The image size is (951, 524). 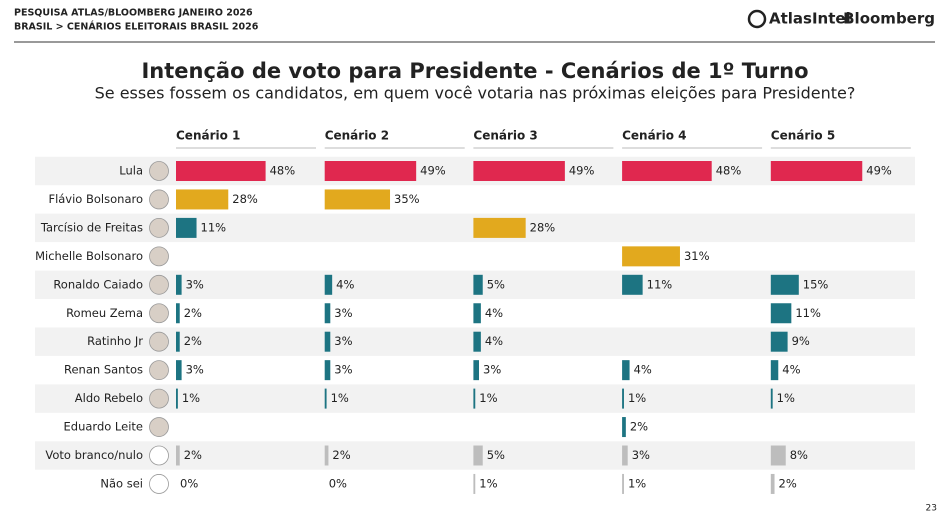 I want to click on category-label: Voto branco/nulo, so click(x=94, y=455).